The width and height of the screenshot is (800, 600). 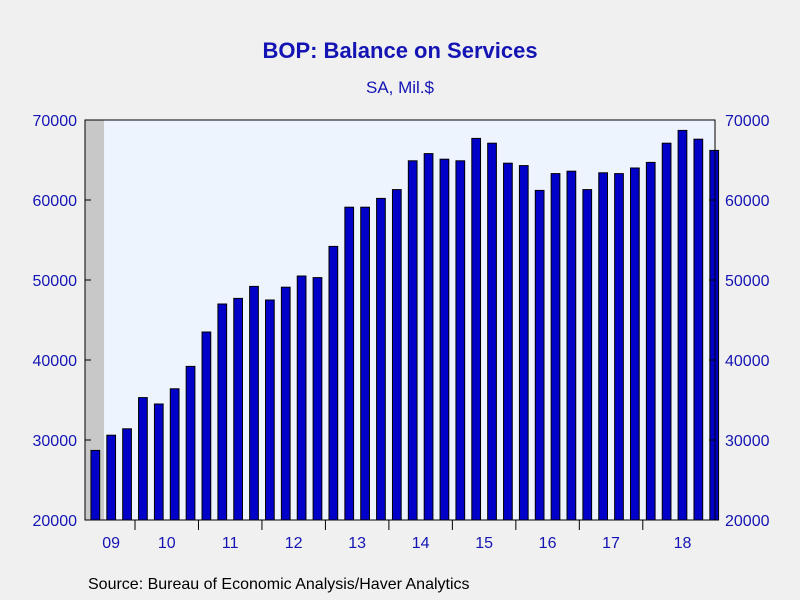 I want to click on x-tick-label: 11, so click(x=230, y=543).